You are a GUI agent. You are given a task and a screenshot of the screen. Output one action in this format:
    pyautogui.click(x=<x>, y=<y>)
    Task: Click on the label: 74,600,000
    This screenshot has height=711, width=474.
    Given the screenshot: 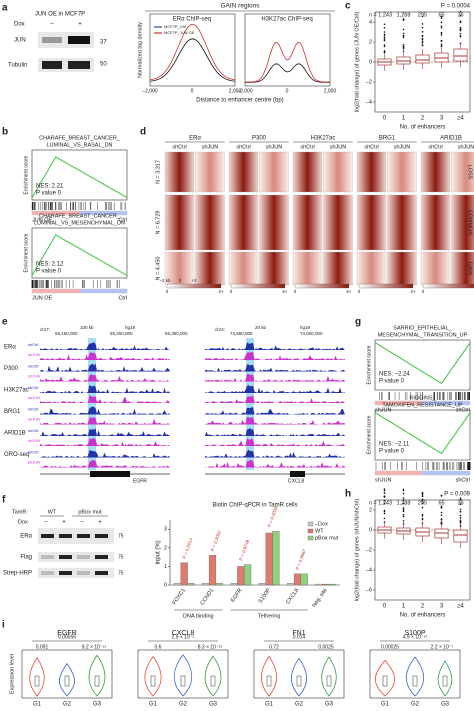 What is the action you would take?
    pyautogui.click(x=311, y=333)
    